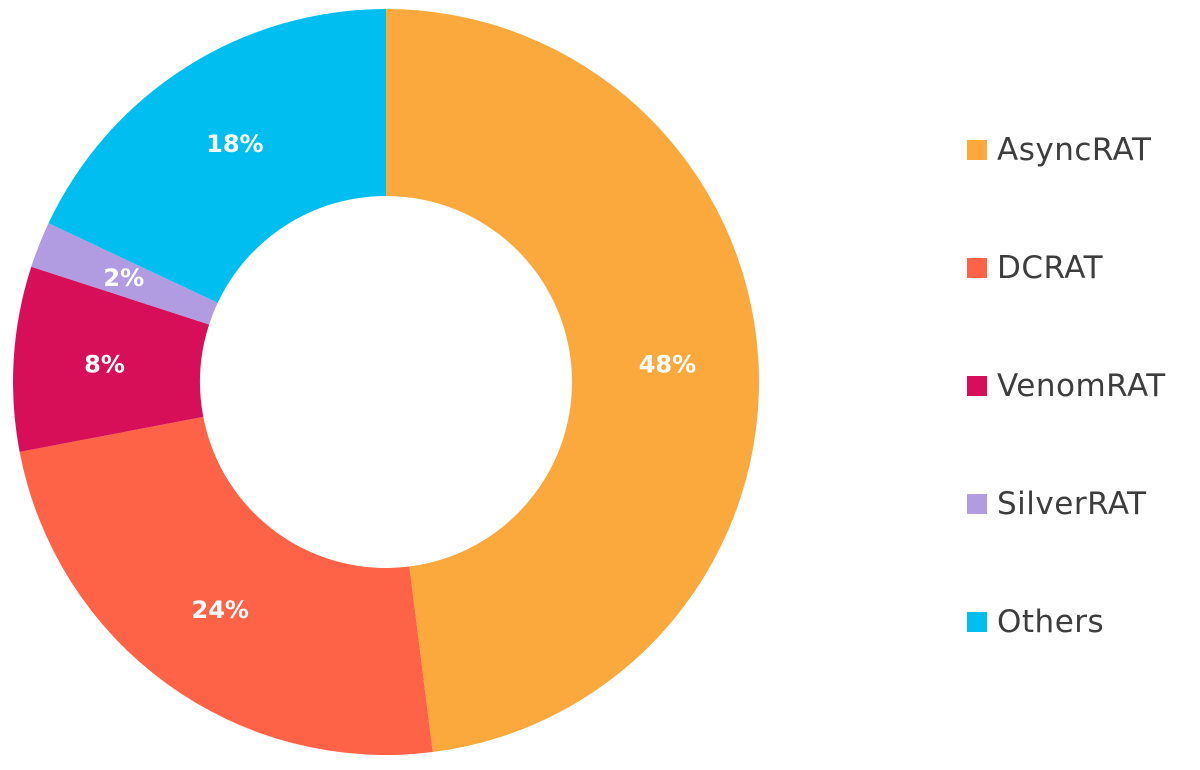 The width and height of the screenshot is (1200, 770). Describe the element at coordinates (977, 622) in the screenshot. I see `legend-swatch-others` at that location.